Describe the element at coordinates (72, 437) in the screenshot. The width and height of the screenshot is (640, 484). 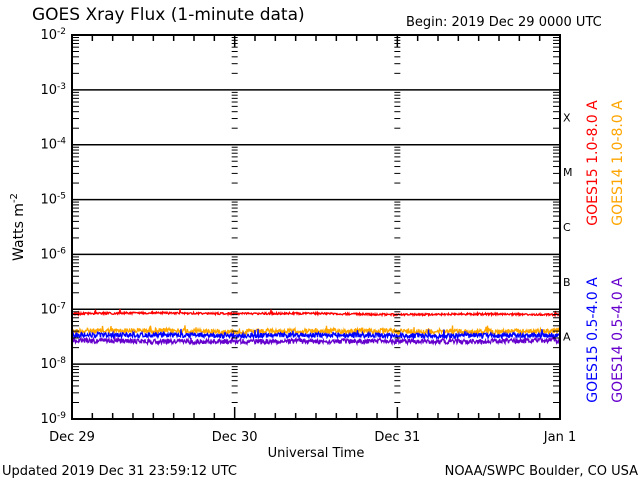
I see `x-tick-label: Dec 29` at that location.